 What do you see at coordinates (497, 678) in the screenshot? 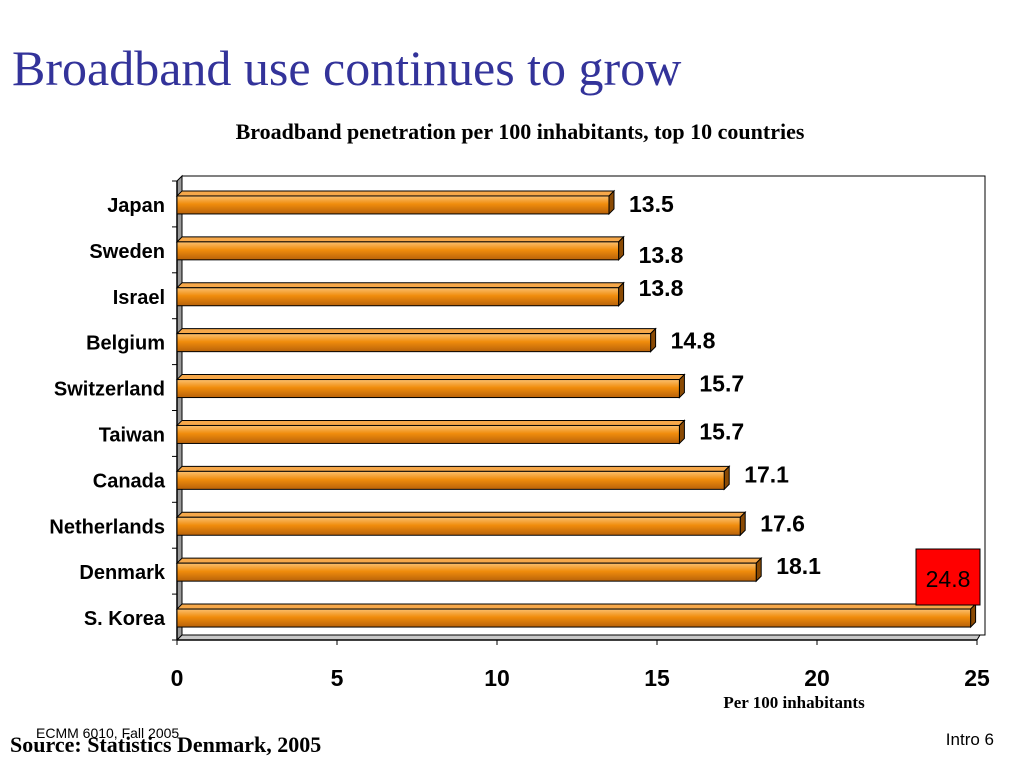
I see `x-tick-label: 10` at bounding box center [497, 678].